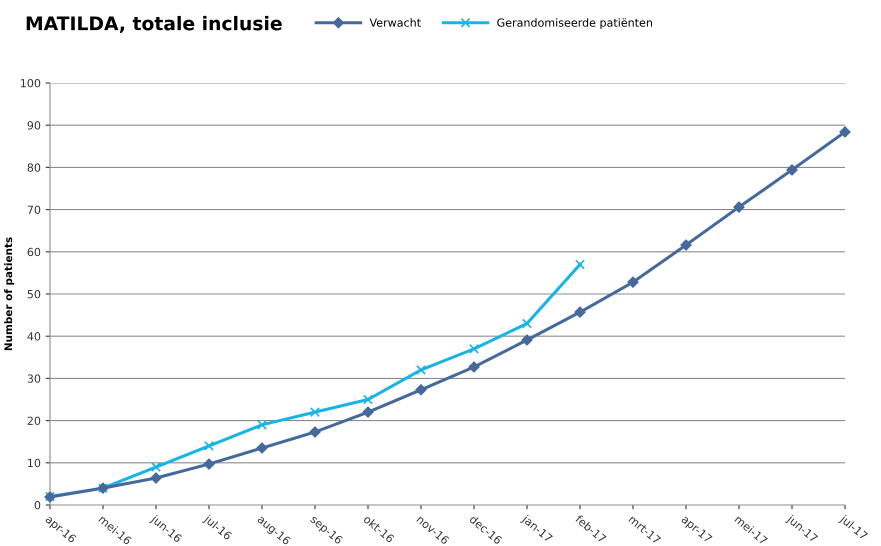  I want to click on y-tick-label: 50, so click(34, 294).